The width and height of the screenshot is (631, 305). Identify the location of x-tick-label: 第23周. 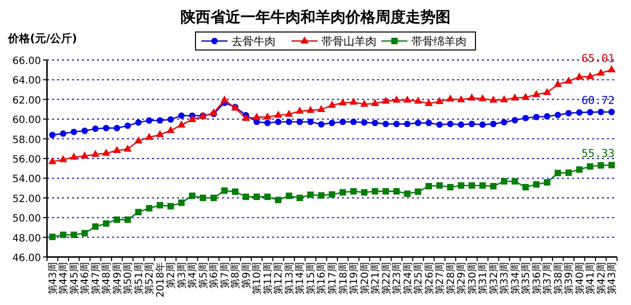
(397, 278).